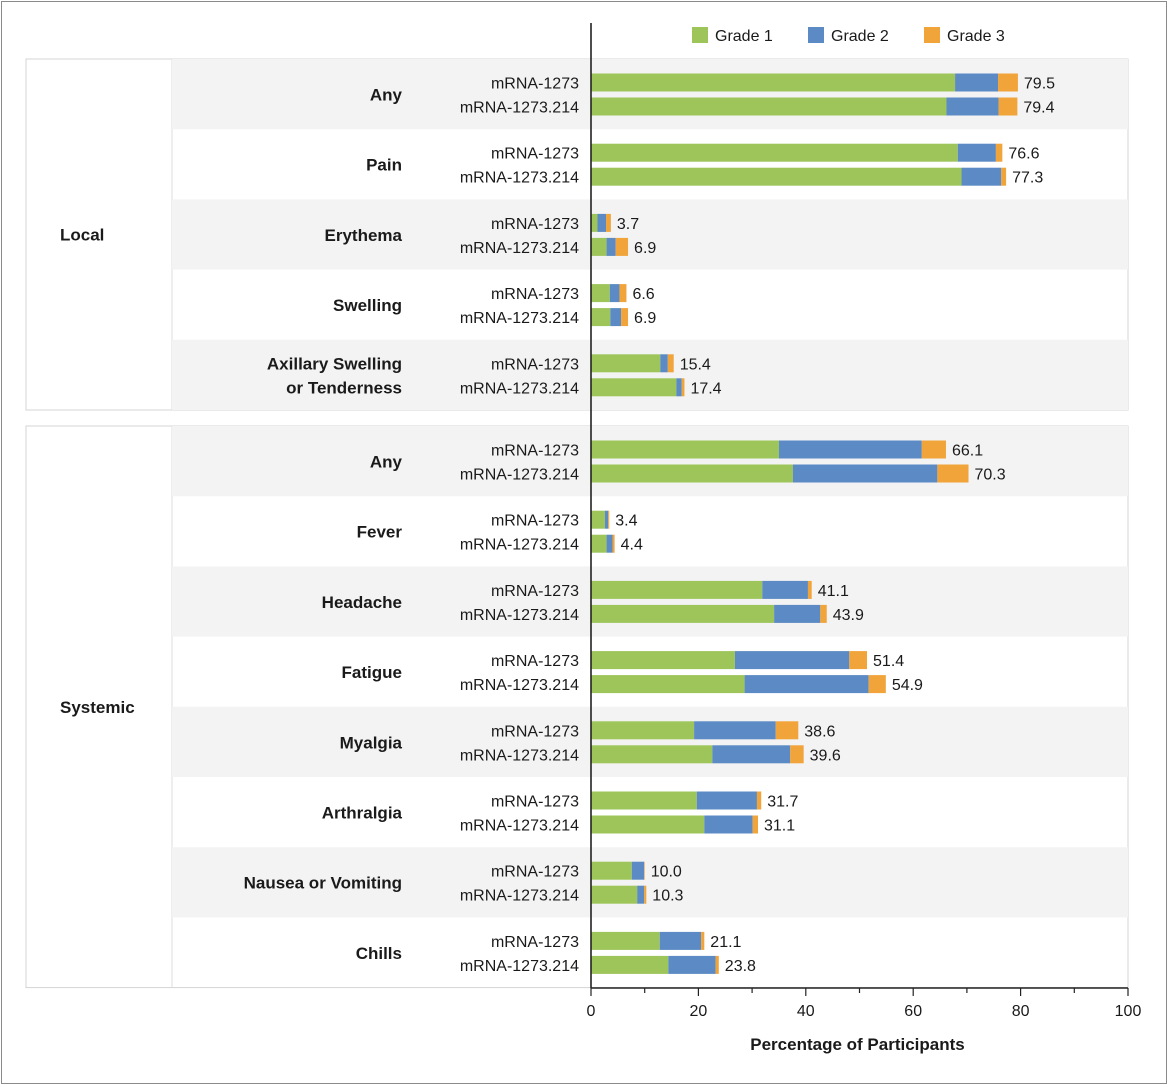  What do you see at coordinates (907, 685) in the screenshot?
I see `data-label-systemic-fatigue-mrna-1273-214: 54.9` at bounding box center [907, 685].